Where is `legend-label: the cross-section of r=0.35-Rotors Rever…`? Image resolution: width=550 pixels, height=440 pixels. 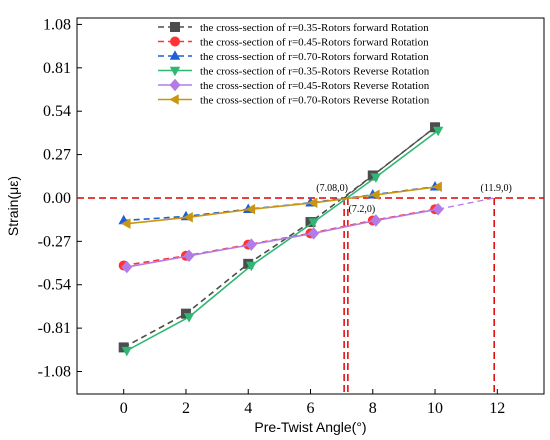 legend-label: the cross-section of r=0.35-Rotors Rever… is located at coordinates (315, 72).